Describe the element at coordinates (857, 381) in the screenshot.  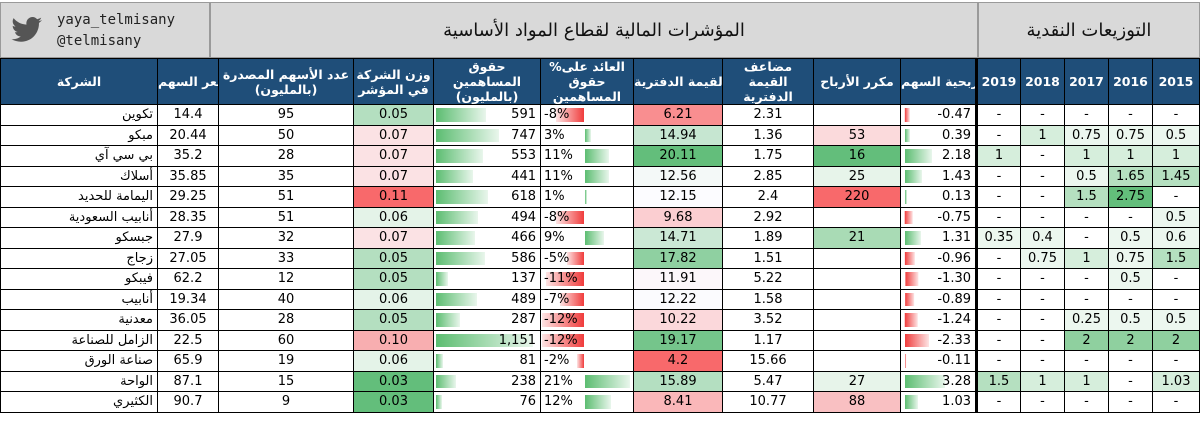
I see `pe-cell: 27` at that location.